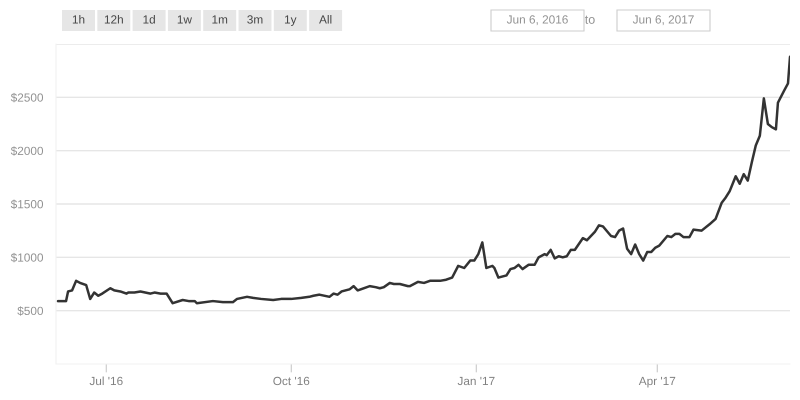 The image size is (800, 400). Describe the element at coordinates (220, 19) in the screenshot. I see `text: 1m` at that location.